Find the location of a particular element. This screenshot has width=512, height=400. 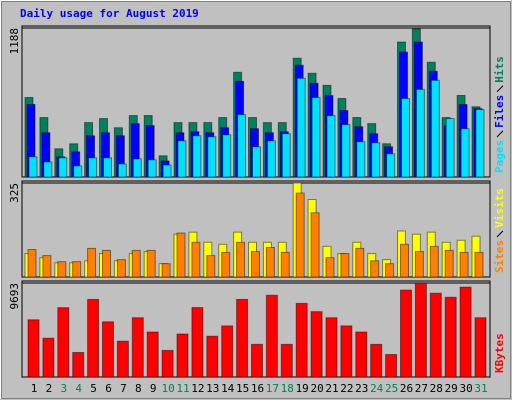

legend-entry: KBytes is located at coordinates (499, 353).